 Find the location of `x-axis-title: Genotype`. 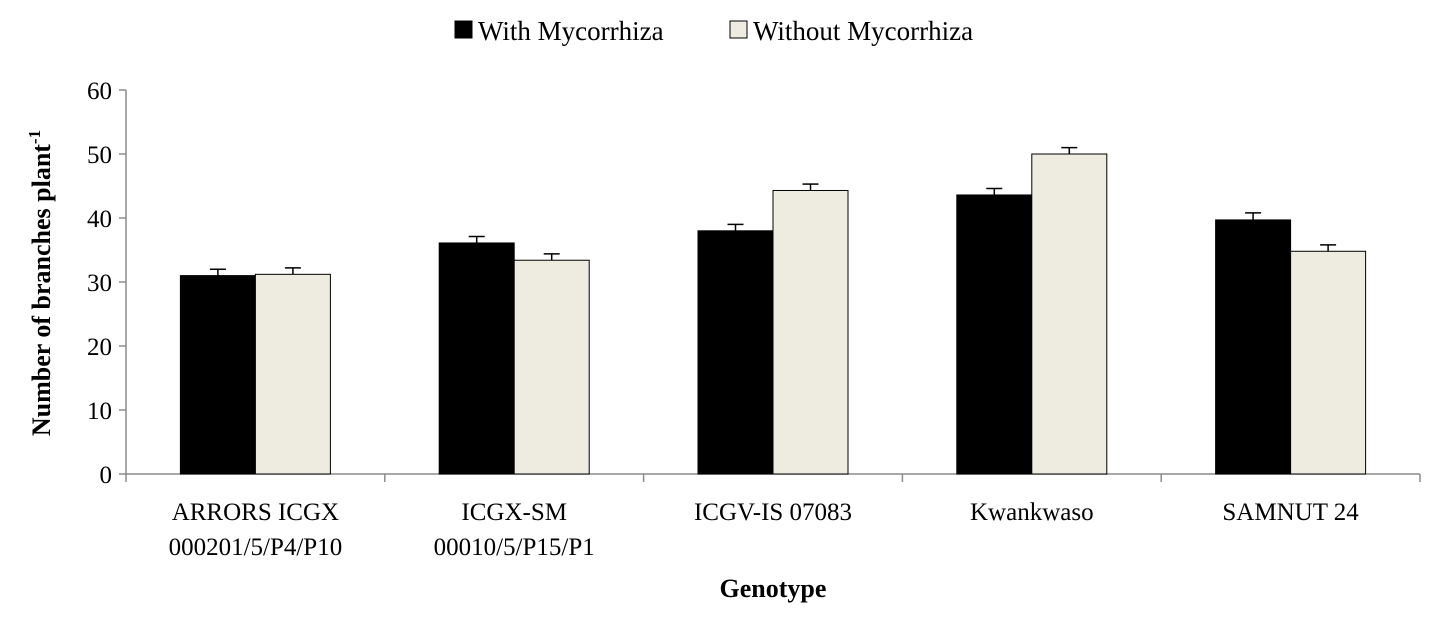

x-axis-title: Genotype is located at coordinates (773, 588).